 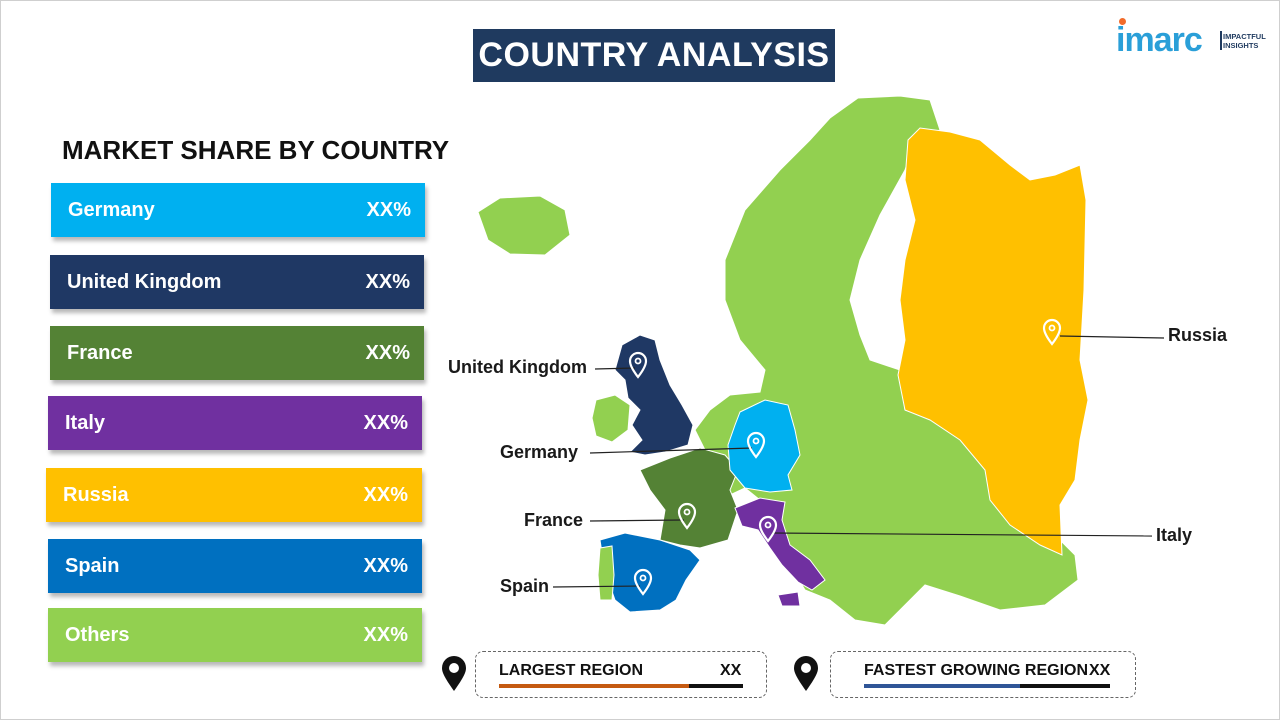 What do you see at coordinates (1198, 335) in the screenshot?
I see `map-label-russia: Russia` at bounding box center [1198, 335].